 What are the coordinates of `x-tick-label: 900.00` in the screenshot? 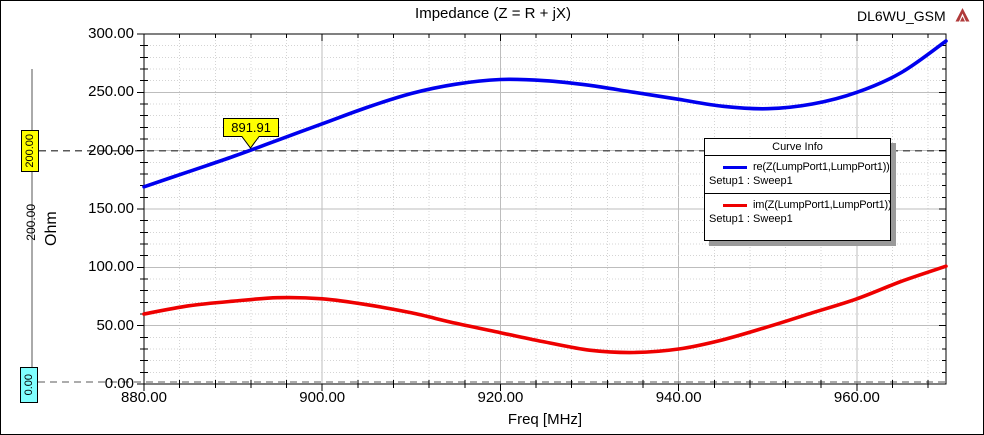 It's located at (322, 397).